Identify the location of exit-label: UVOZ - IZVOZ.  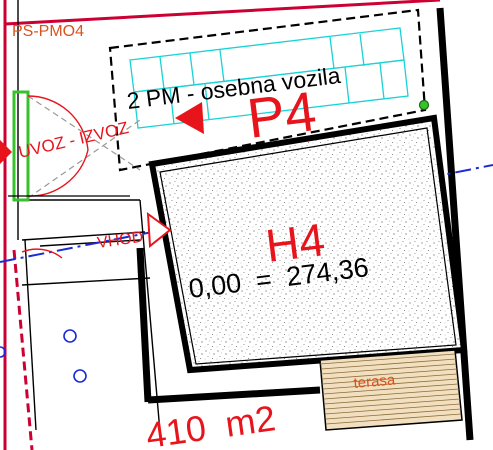
(74, 140).